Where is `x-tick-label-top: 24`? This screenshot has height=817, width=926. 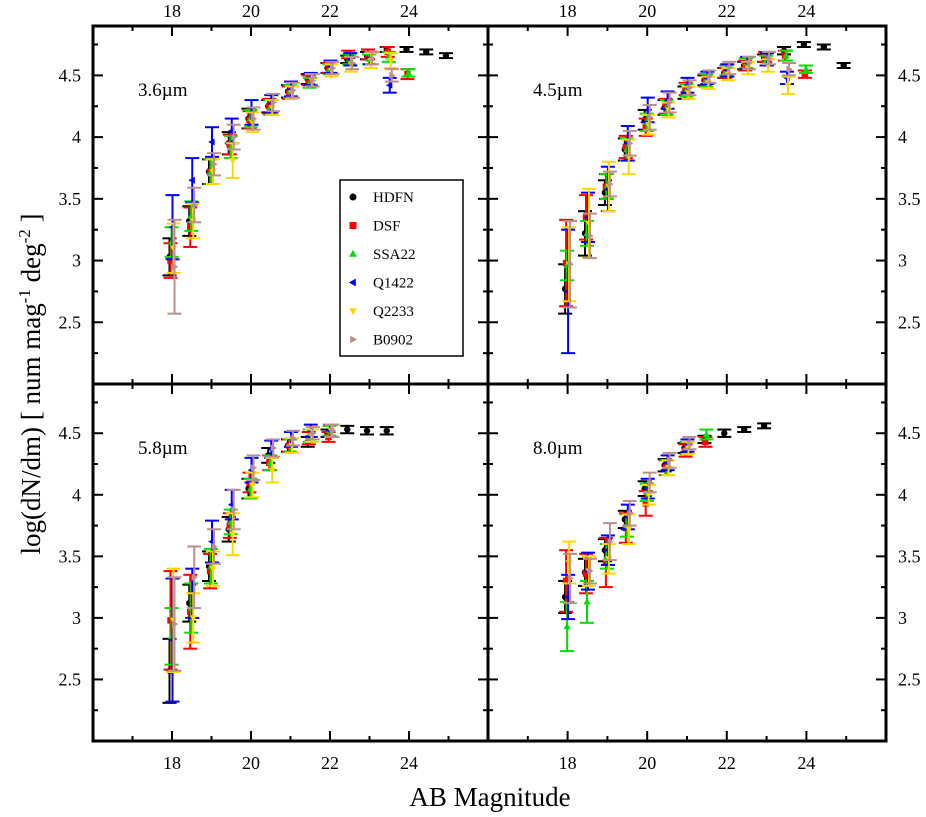 x-tick-label-top: 24 is located at coordinates (409, 11).